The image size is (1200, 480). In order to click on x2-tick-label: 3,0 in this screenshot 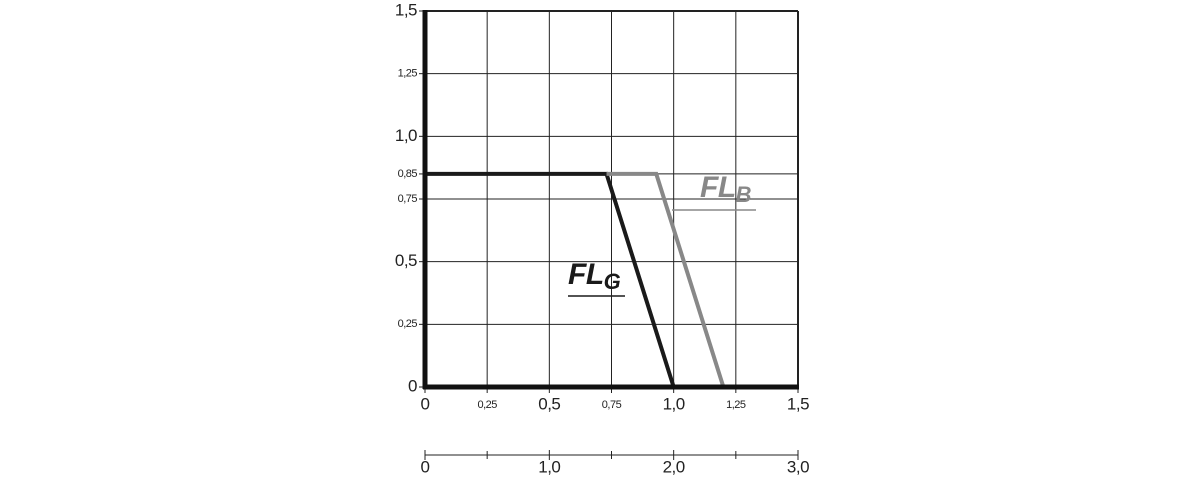, I will do `click(798, 466)`.